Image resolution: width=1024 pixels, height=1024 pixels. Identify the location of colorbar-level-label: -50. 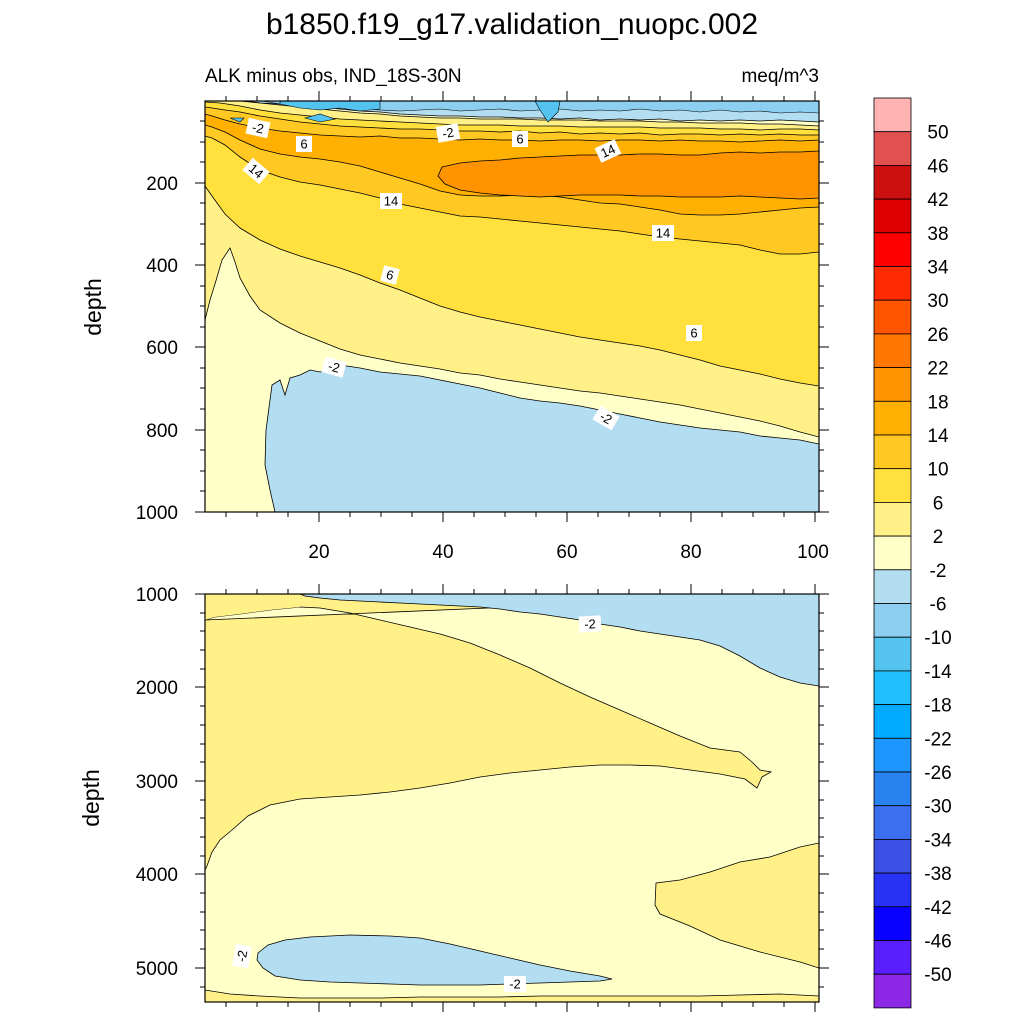
(937, 975).